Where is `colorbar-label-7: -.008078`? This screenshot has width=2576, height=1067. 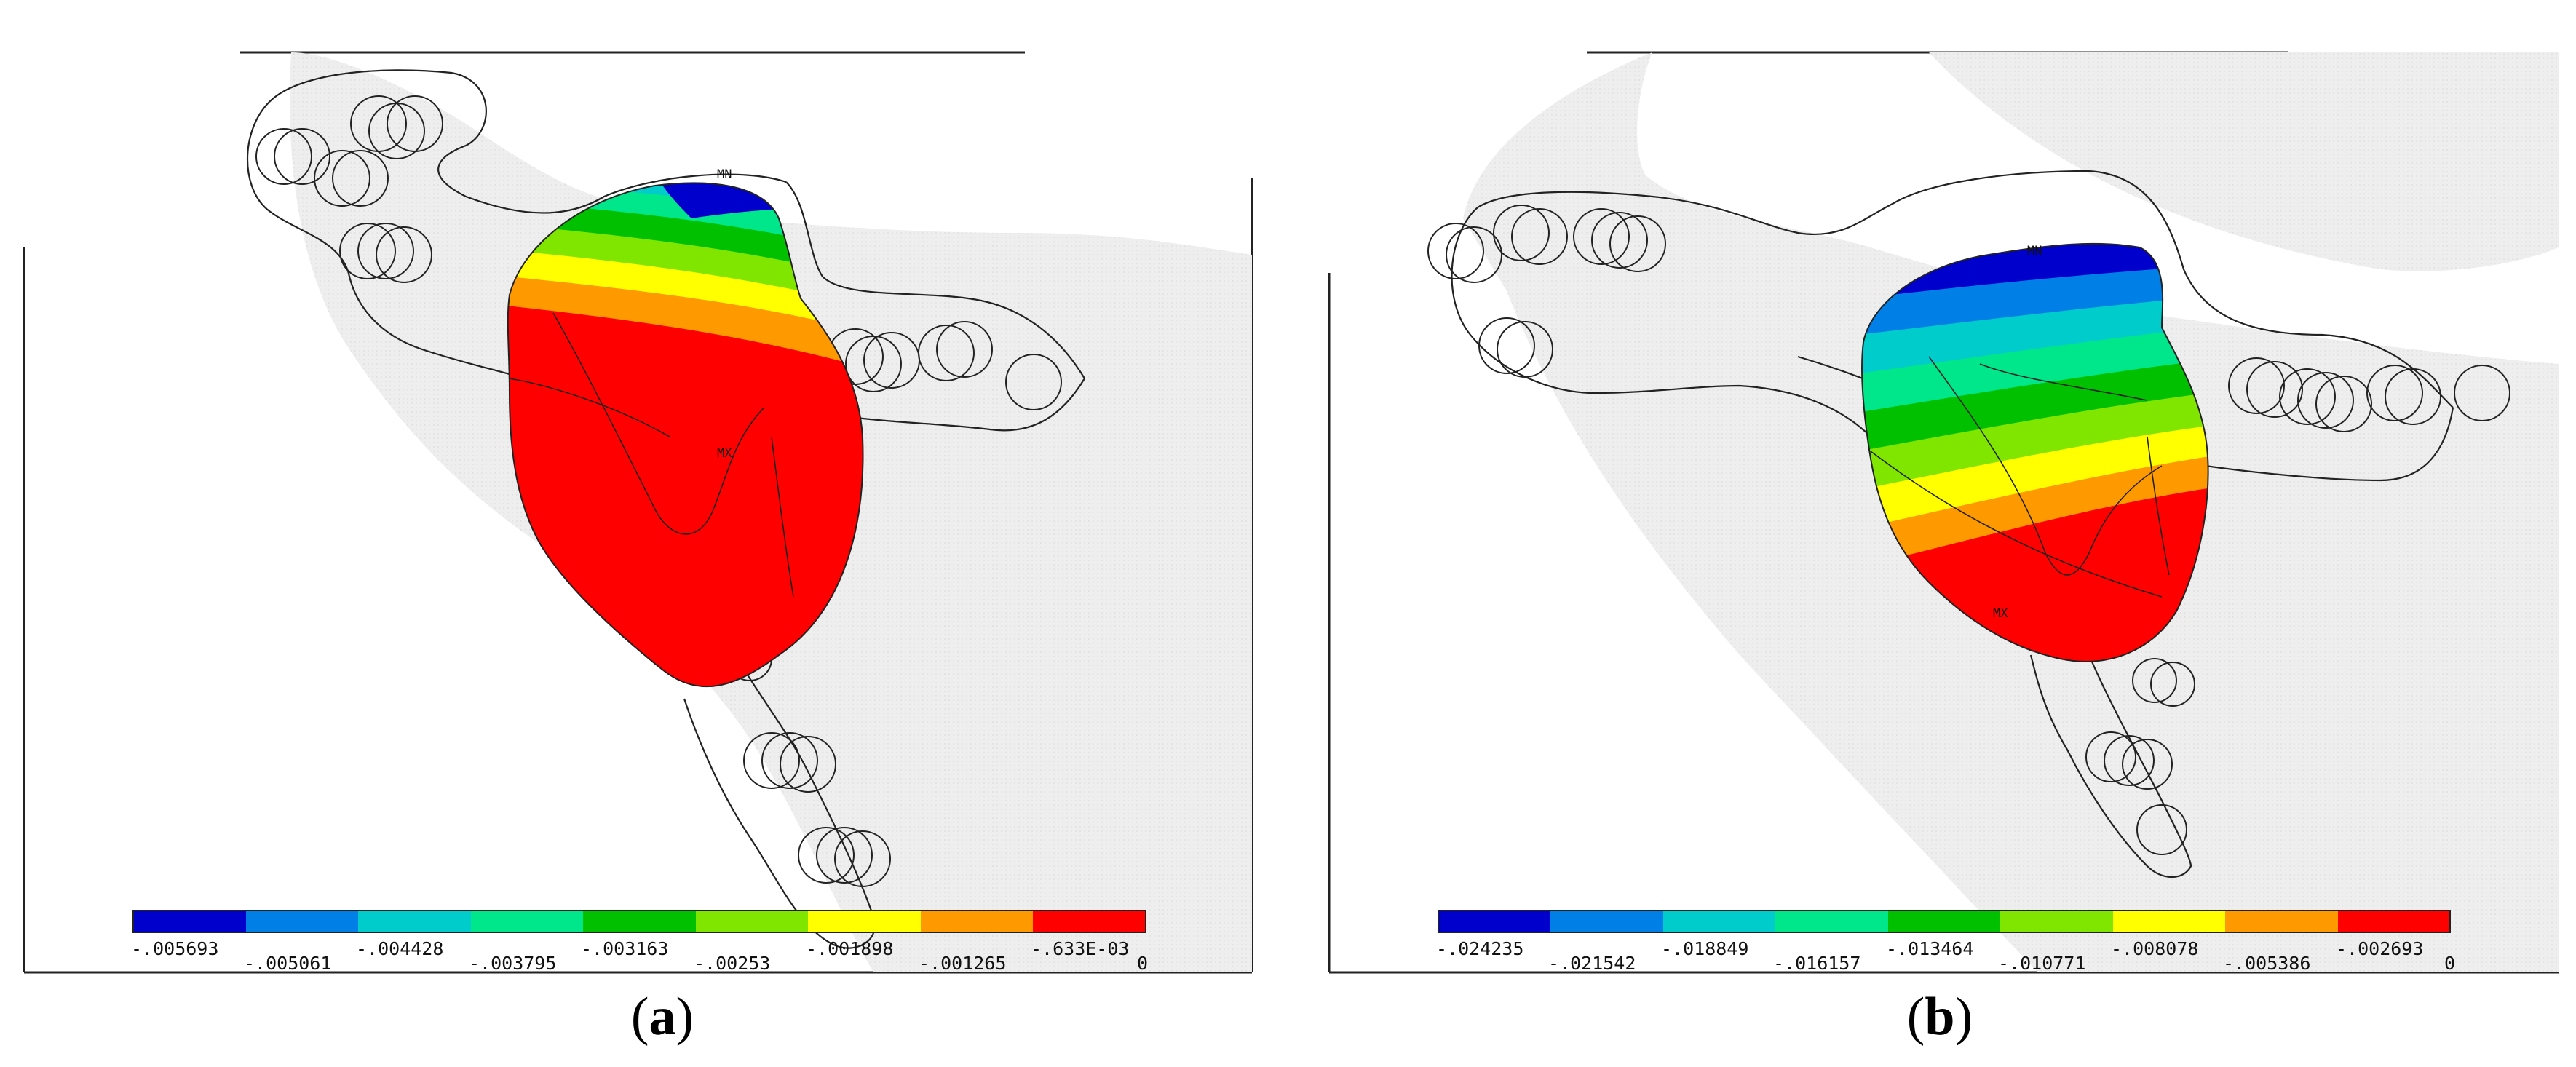
colorbar-label-7: -.008078 is located at coordinates (2154, 949).